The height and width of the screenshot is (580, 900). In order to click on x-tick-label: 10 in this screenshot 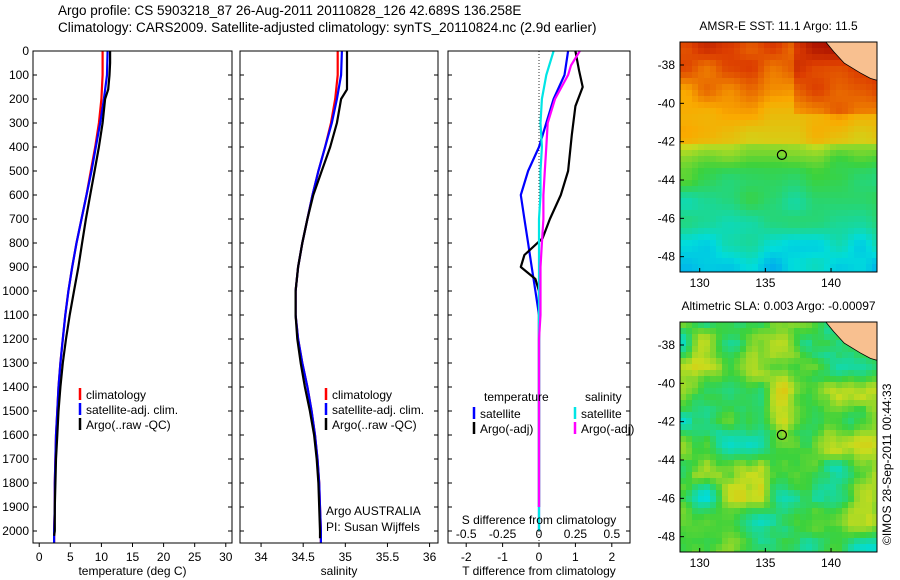, I will do `click(102, 557)`.